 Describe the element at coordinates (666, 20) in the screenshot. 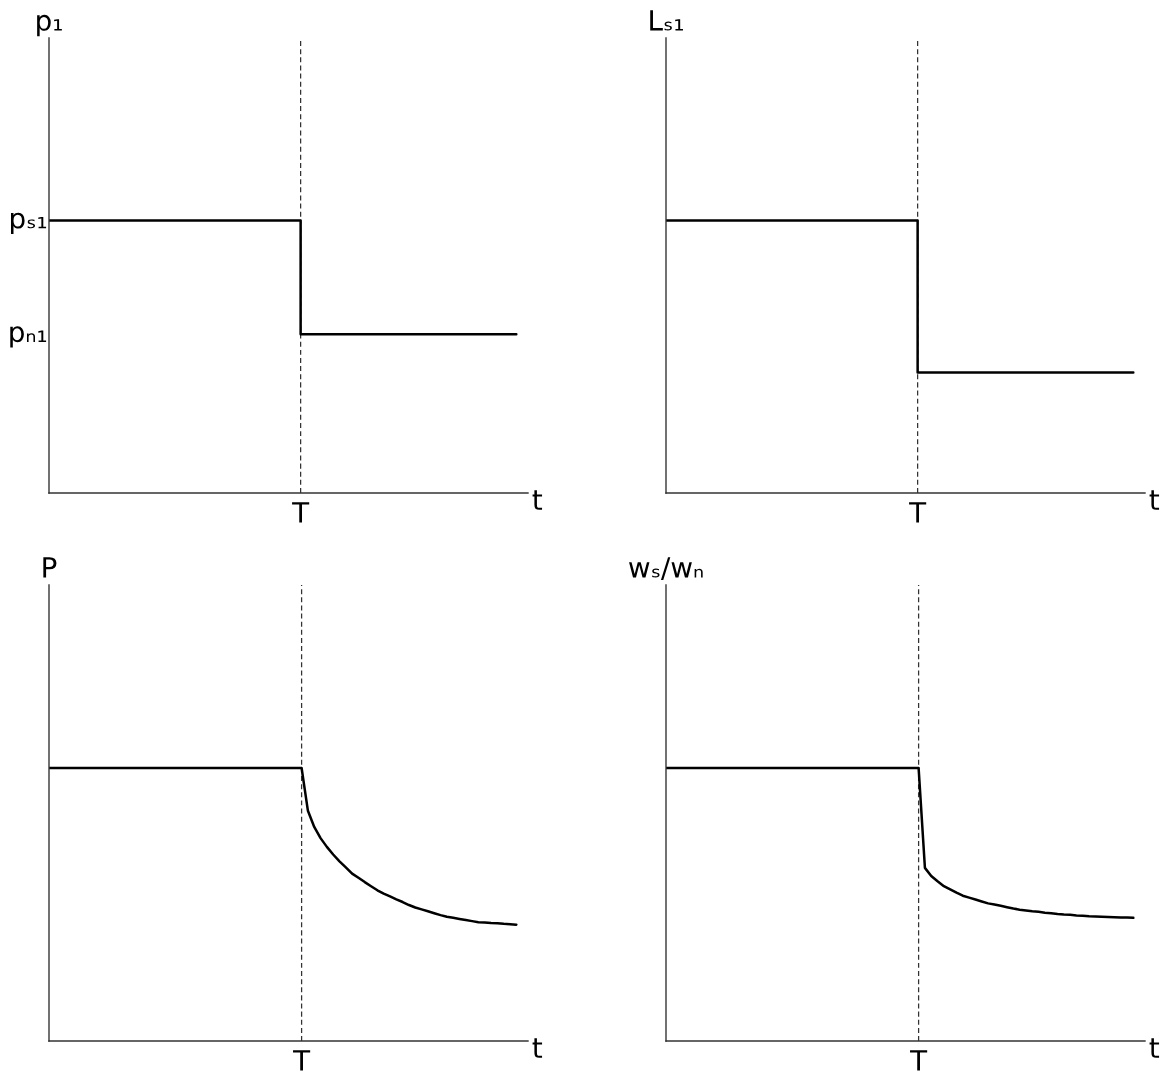

I see `y-axis-title: Lₛ₁` at that location.